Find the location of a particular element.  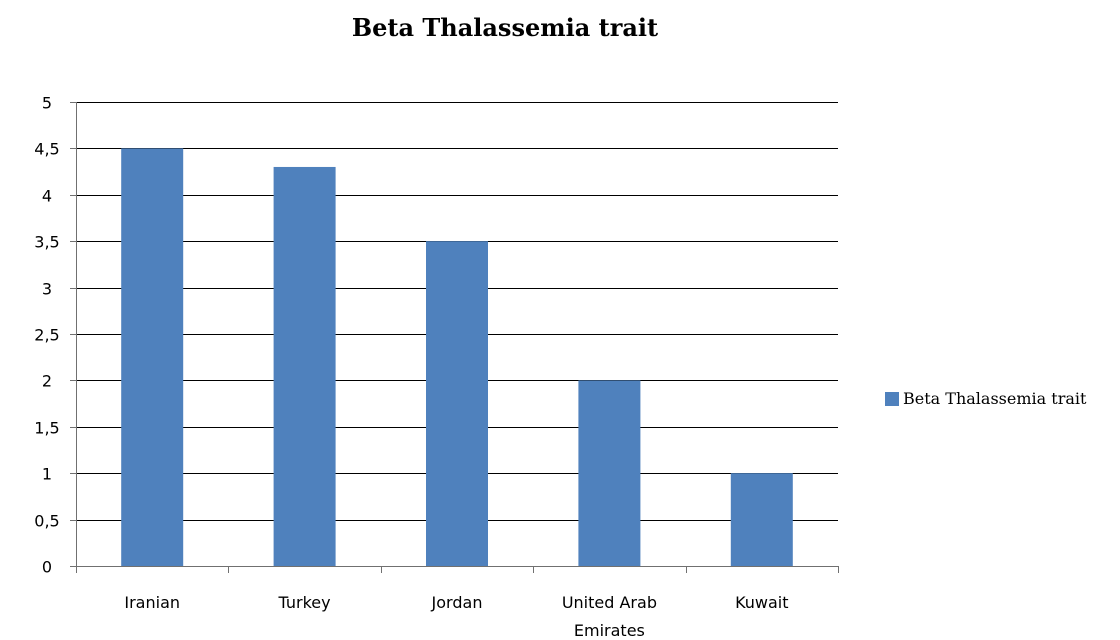

y-axis: 0 0,5 1 1,5 2 2,5 3 3,5 4 4,5 5 is located at coordinates (55, 335).